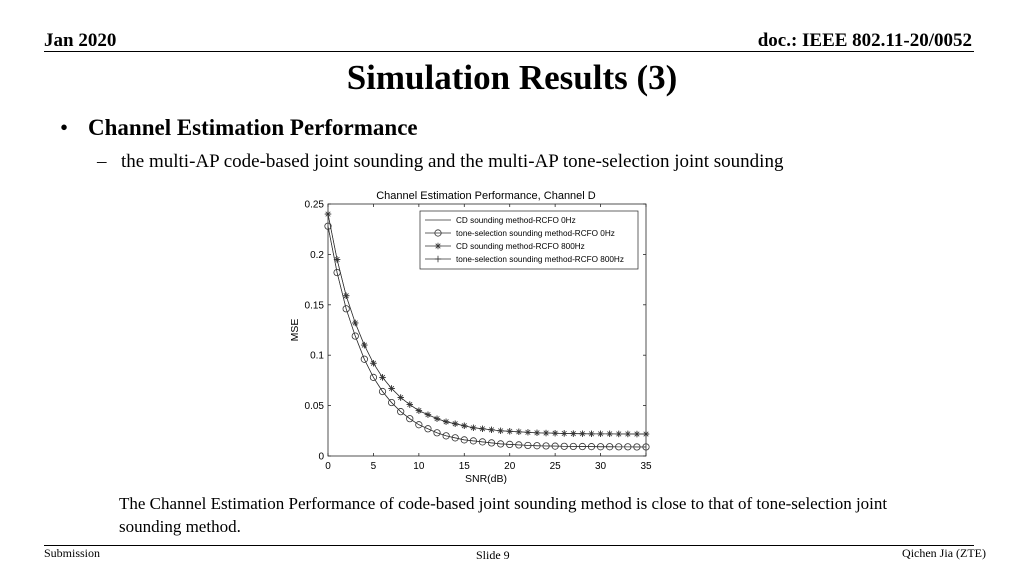 This screenshot has height=576, width=1024. I want to click on plot-frame, so click(487, 330).